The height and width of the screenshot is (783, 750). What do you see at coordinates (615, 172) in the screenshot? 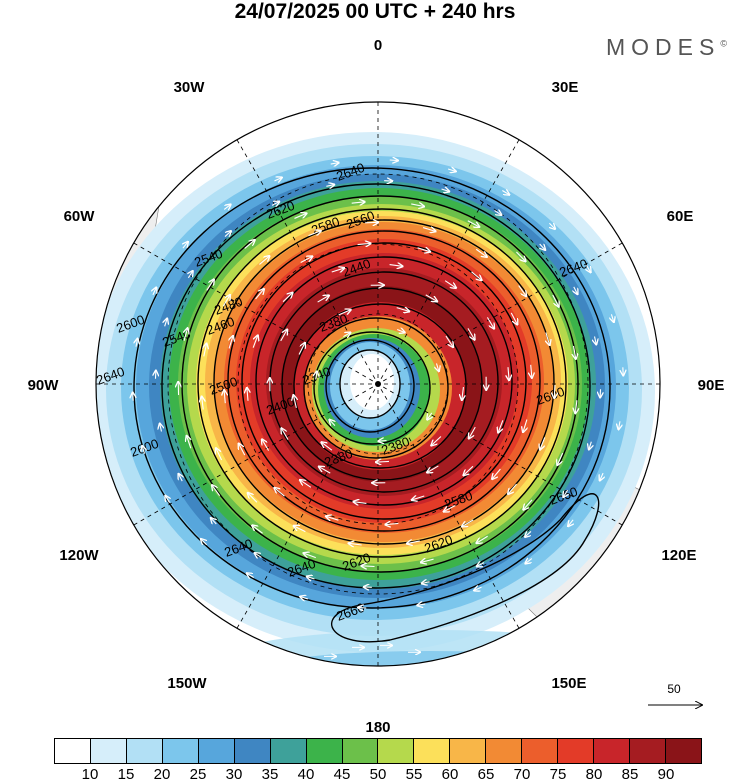
I see `landmass` at bounding box center [615, 172].